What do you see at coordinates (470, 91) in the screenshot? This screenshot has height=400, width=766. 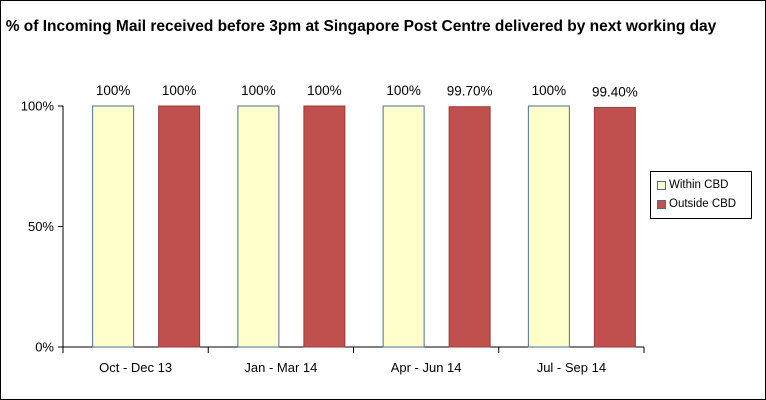 I see `data-label: 99.70%` at bounding box center [470, 91].